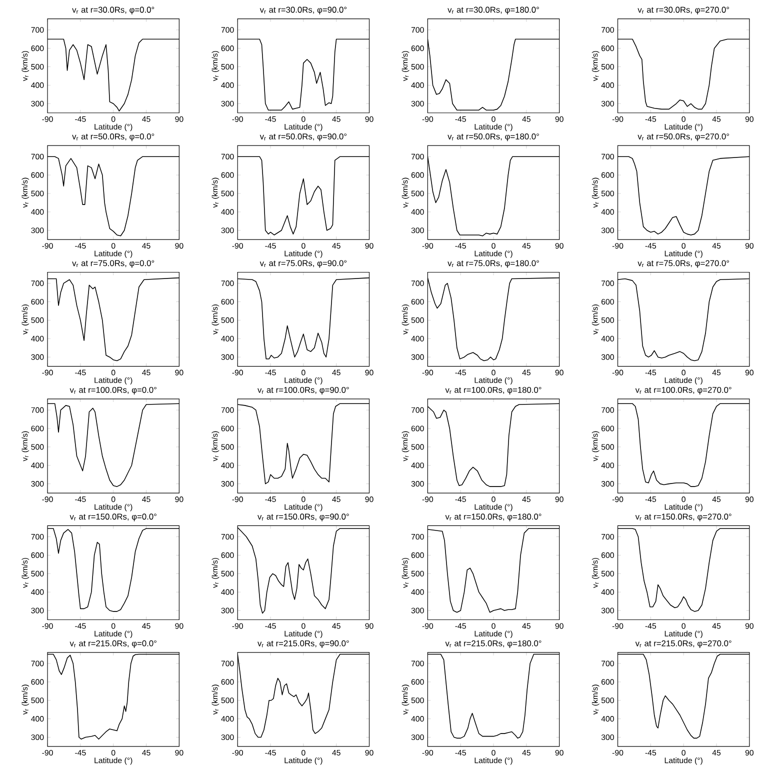 The width and height of the screenshot is (760, 768). Describe the element at coordinates (303, 10) in the screenshot. I see `chart-title: v$_{r}$ at r=30.0Rs, φ=90.0°` at that location.